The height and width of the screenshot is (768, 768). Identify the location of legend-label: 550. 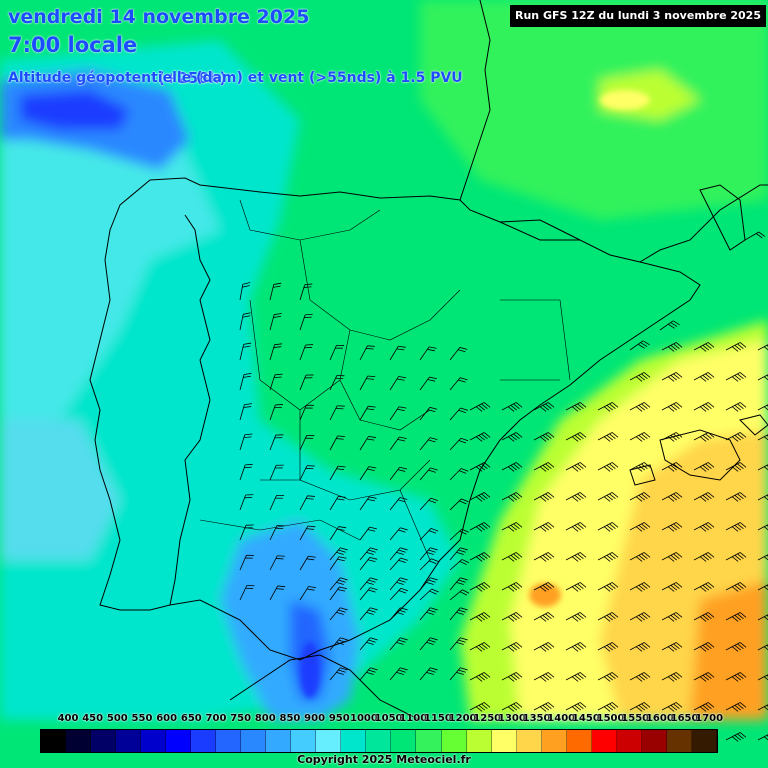
(142, 718).